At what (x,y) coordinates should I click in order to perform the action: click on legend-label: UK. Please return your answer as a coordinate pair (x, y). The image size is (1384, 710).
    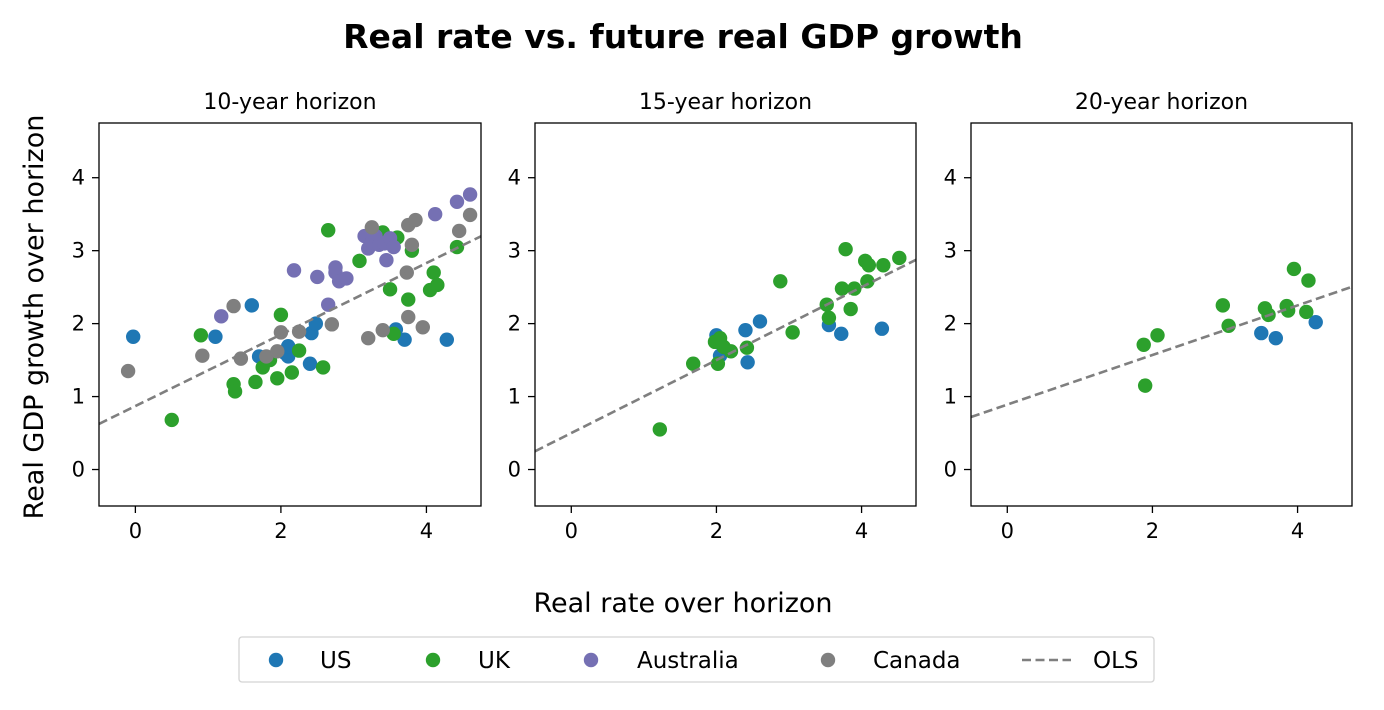
    Looking at the image, I should click on (494, 661).